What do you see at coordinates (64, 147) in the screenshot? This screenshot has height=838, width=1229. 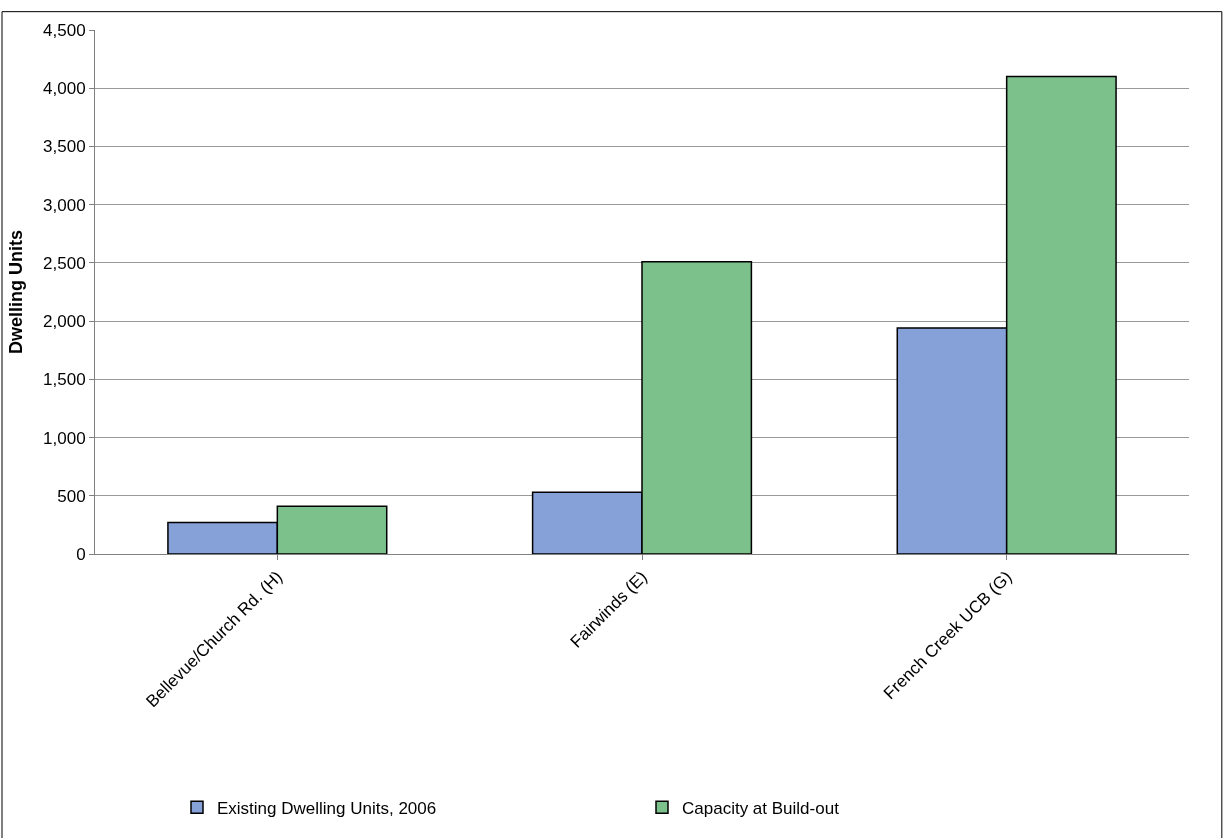 I see `y-tick-label: 3,500` at bounding box center [64, 147].